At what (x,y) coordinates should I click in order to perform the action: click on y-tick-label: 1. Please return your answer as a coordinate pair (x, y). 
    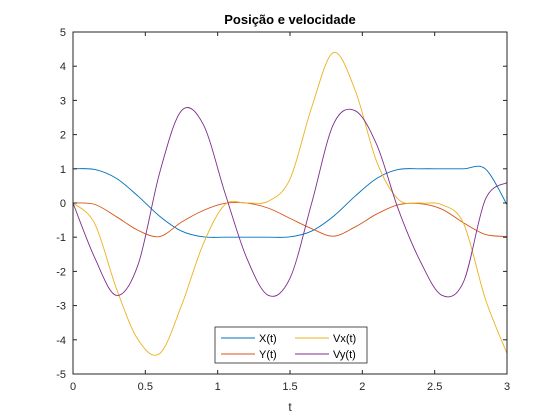
    Looking at the image, I should click on (63, 170).